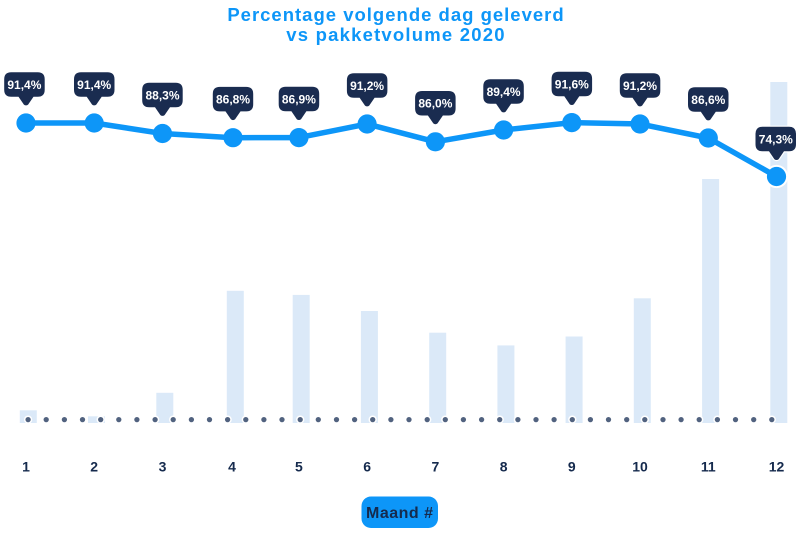 The height and width of the screenshot is (537, 800). I want to click on svg-text: 91,6%, so click(572, 85).